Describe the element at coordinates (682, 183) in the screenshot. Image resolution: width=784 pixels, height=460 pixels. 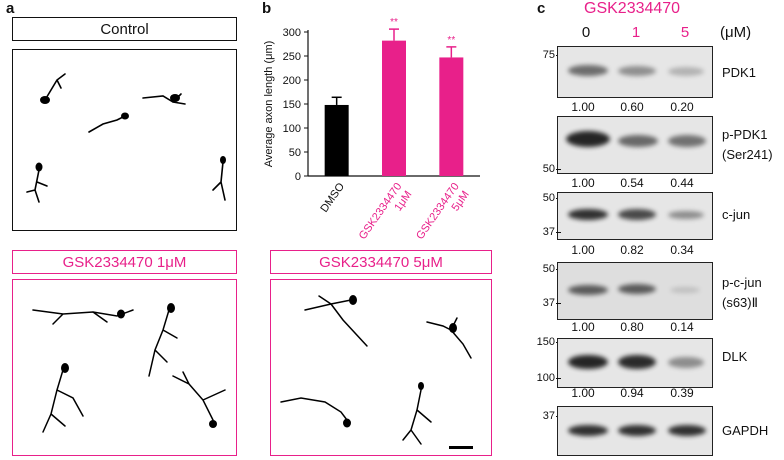
I see `p-pdk1-quant-5: 0.44` at that location.